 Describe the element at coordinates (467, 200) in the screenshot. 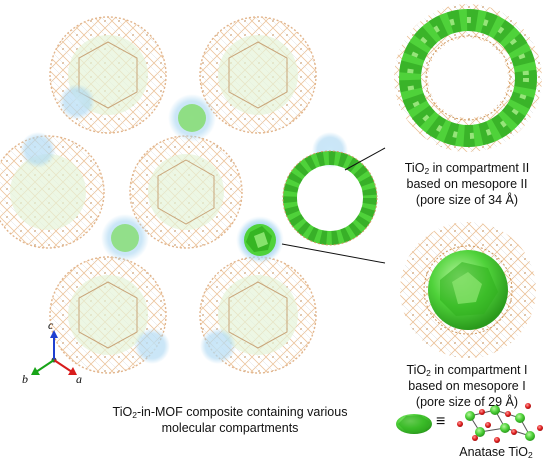

I see `compartment-II-line3: (pore size of 34 Å)` at that location.